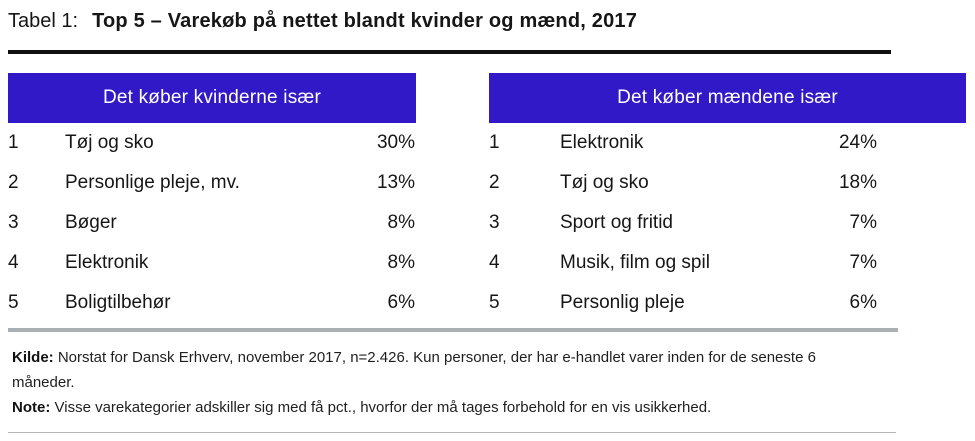  What do you see at coordinates (616, 222) in the screenshot?
I see `category-cell: Sport og fritid` at bounding box center [616, 222].